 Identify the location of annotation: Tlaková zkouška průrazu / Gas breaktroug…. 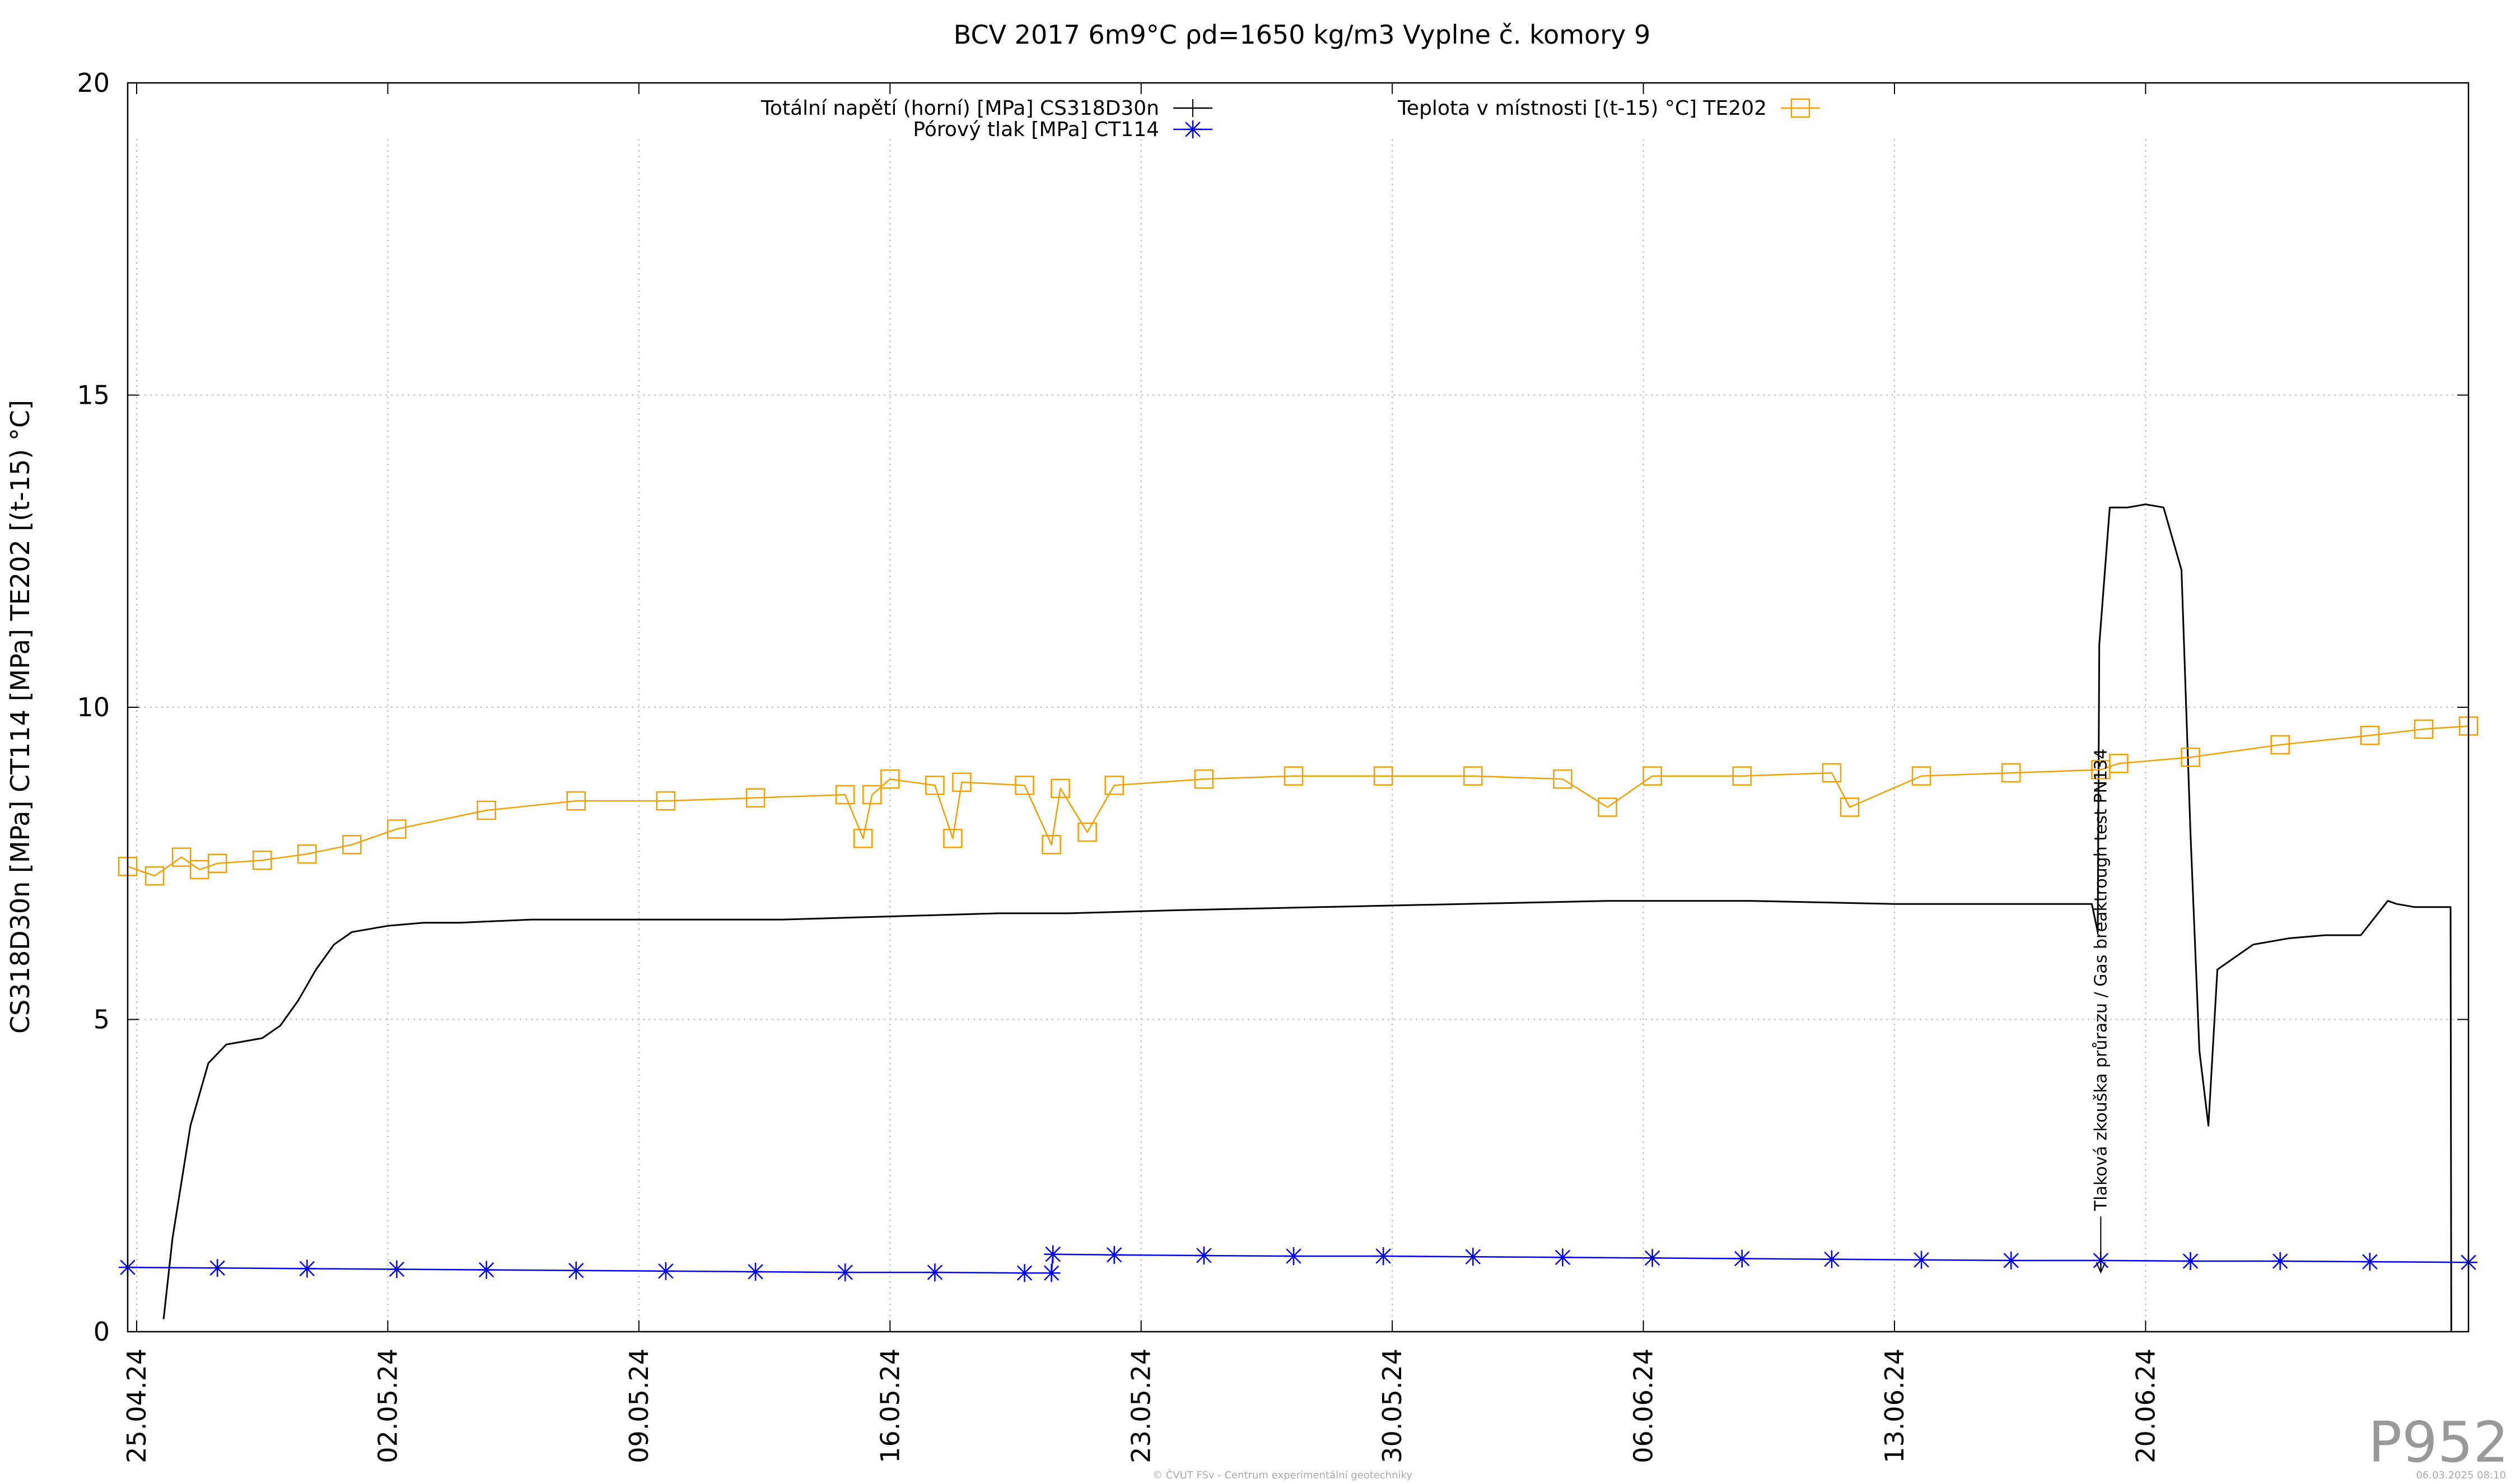
(2101, 1012).